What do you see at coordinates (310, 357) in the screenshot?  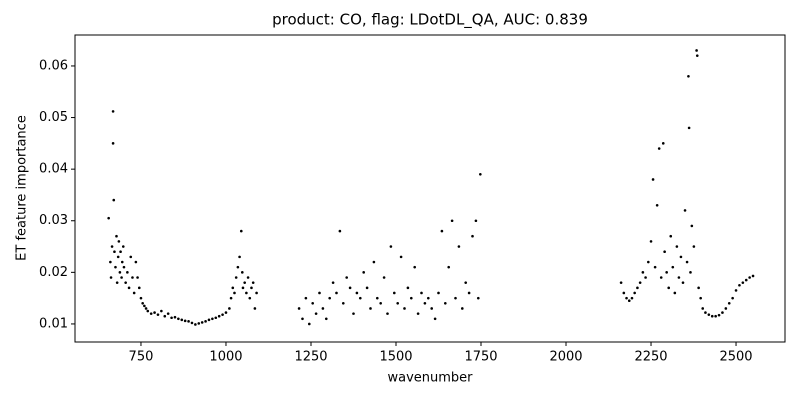 I see `x-tick-label: 1250` at bounding box center [310, 357].